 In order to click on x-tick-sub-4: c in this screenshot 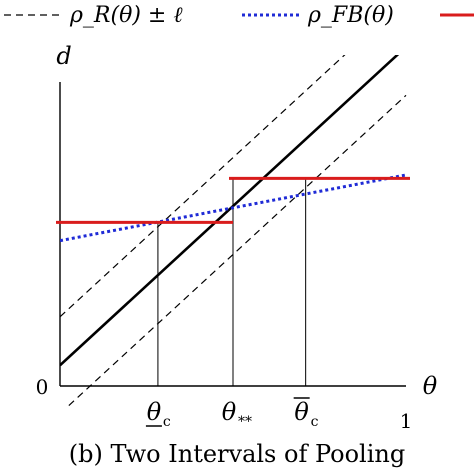, I will do `click(315, 422)`.